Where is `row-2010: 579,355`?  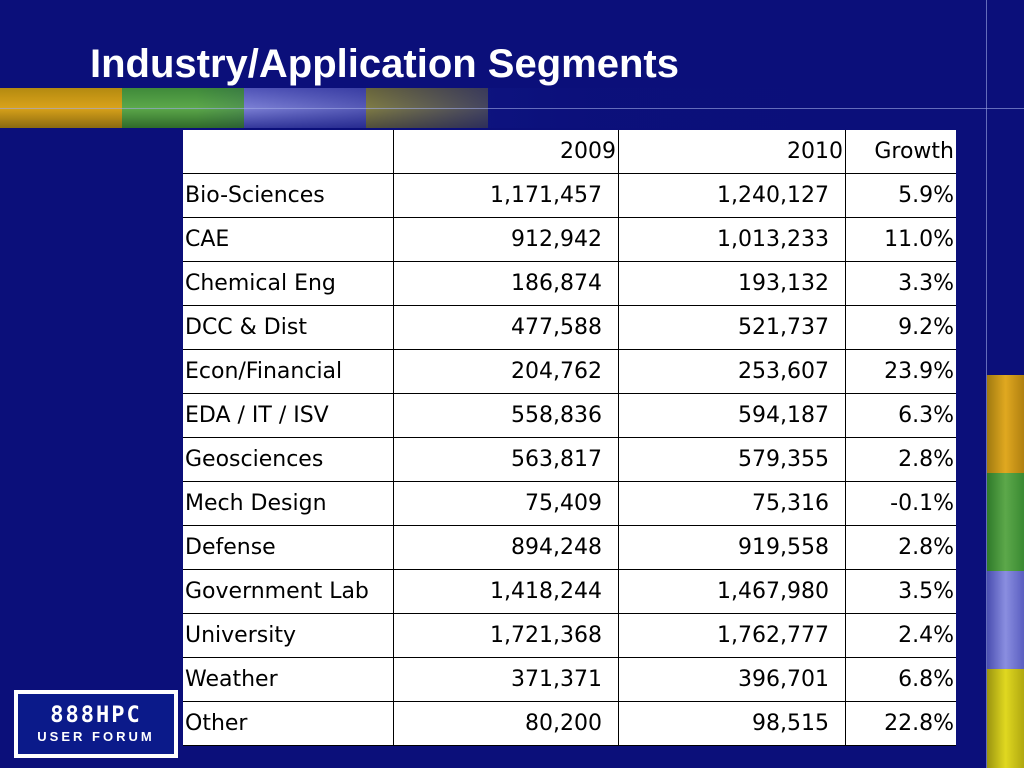 row-2010: 579,355 is located at coordinates (783, 459).